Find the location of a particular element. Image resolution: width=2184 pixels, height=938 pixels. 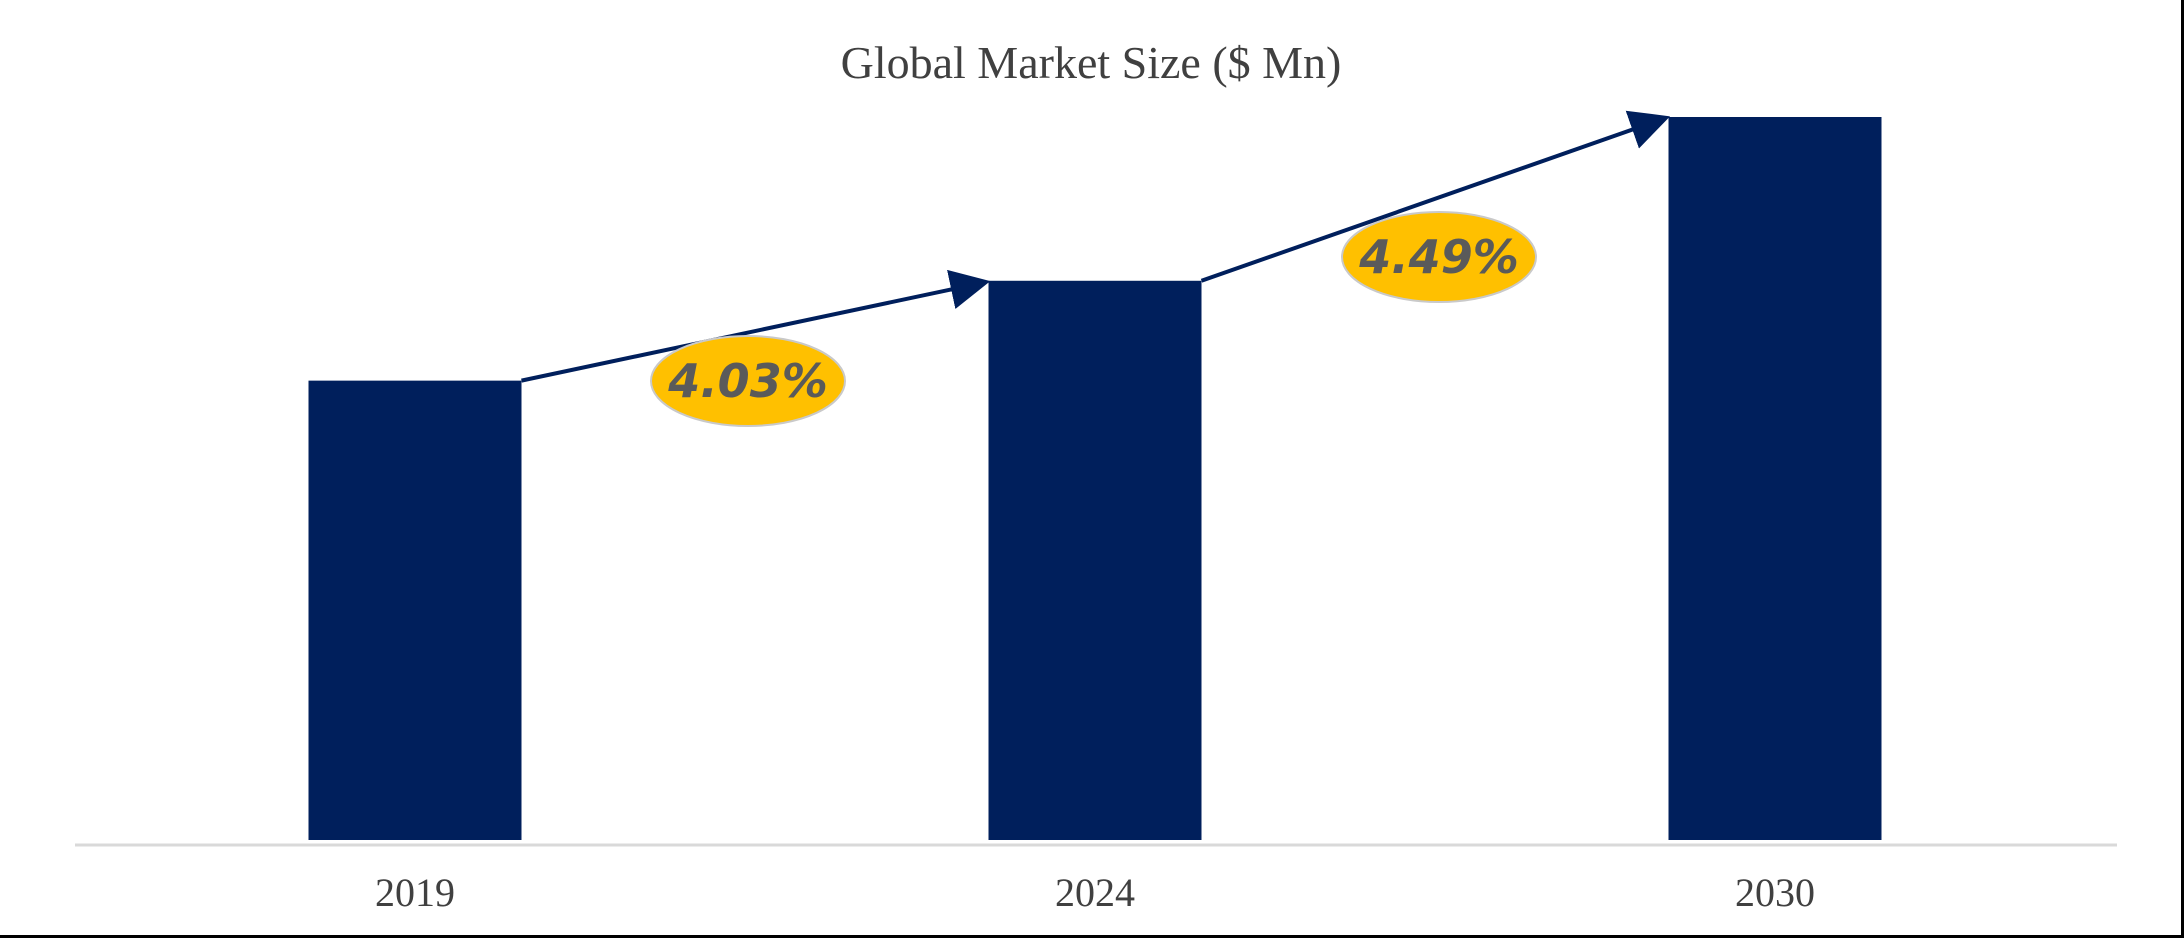

cagr-label: 4.03% is located at coordinates (747, 381).